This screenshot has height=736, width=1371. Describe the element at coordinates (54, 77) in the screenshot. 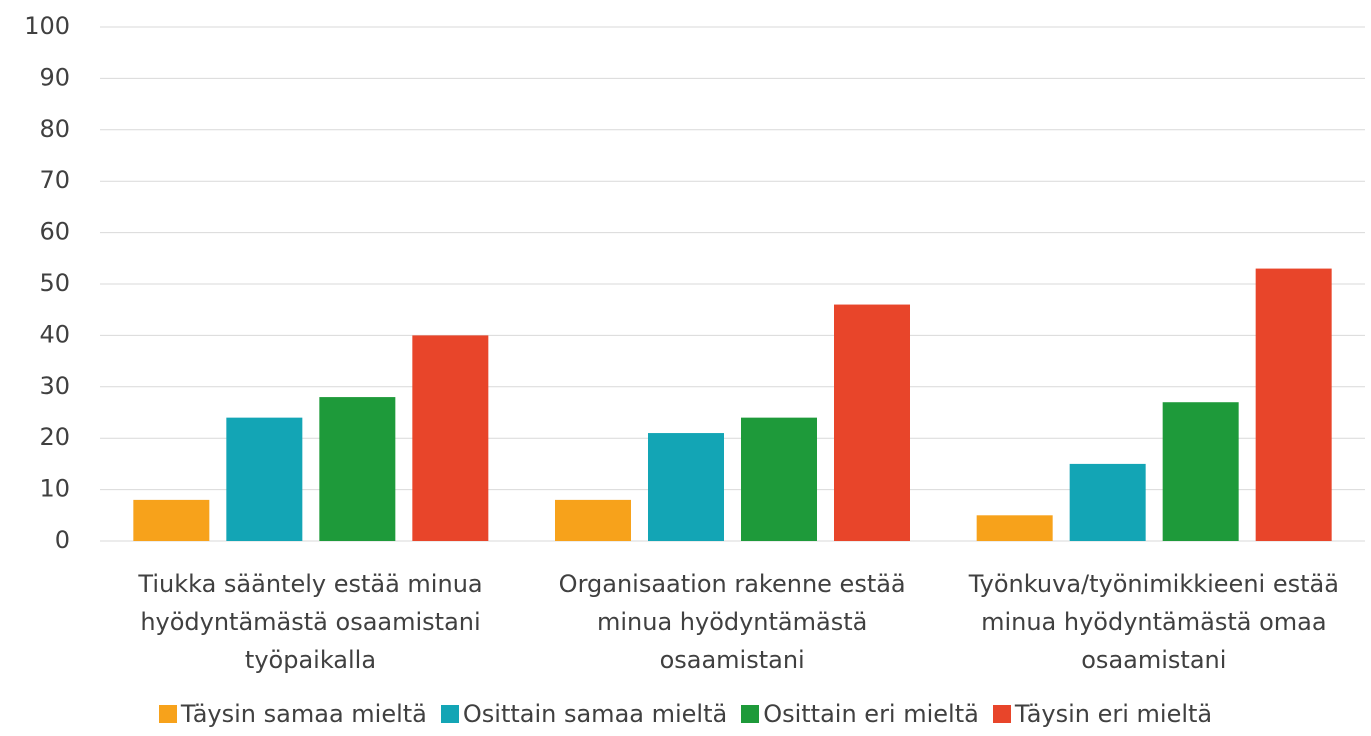

I see `y-tick-label: 90` at that location.